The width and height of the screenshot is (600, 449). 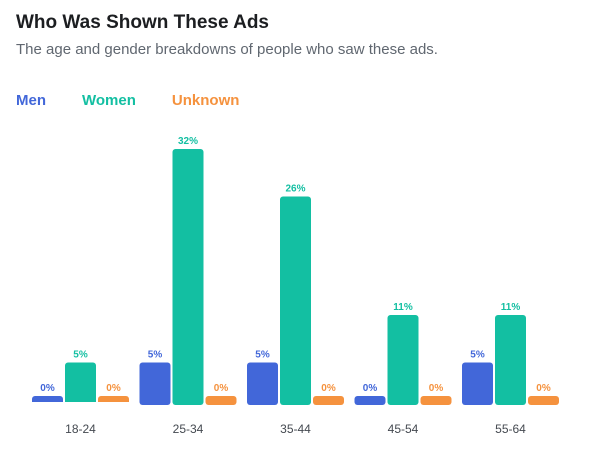 What do you see at coordinates (188, 141) in the screenshot?
I see `data-label-women-25-34: 32%` at bounding box center [188, 141].